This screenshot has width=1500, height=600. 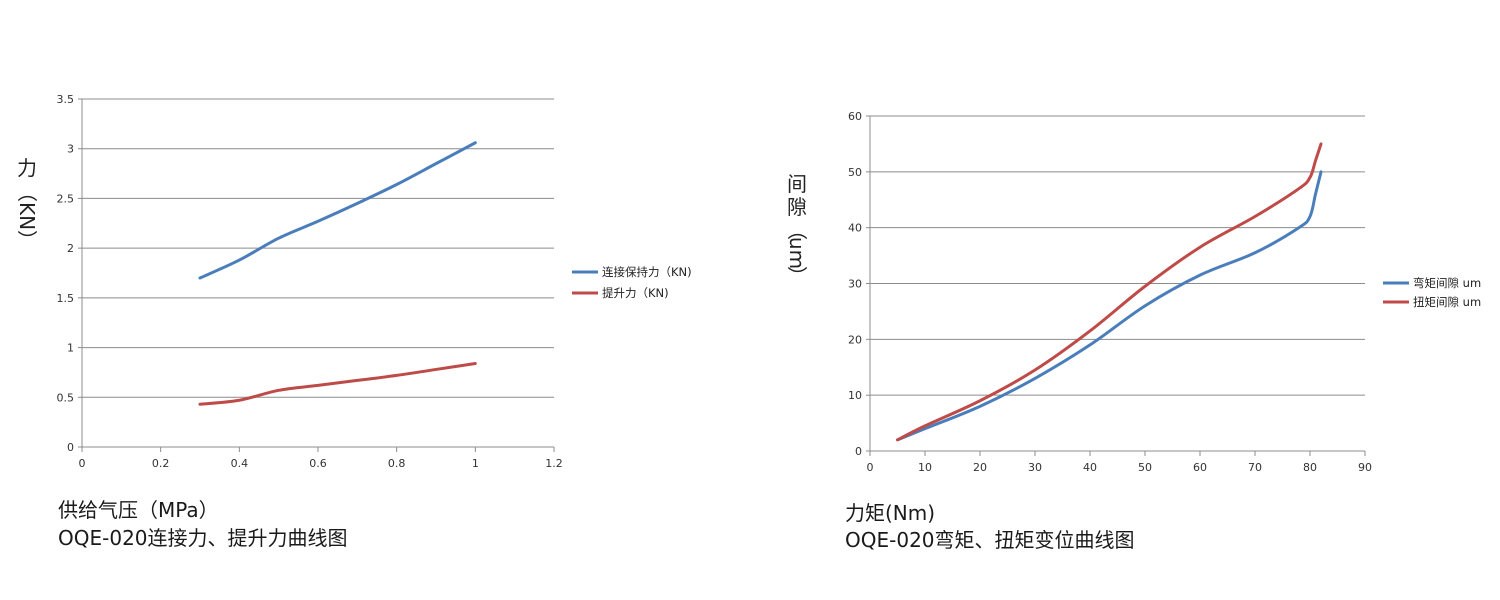 What do you see at coordinates (855, 339) in the screenshot?
I see `y-tick-label: 20` at bounding box center [855, 339].